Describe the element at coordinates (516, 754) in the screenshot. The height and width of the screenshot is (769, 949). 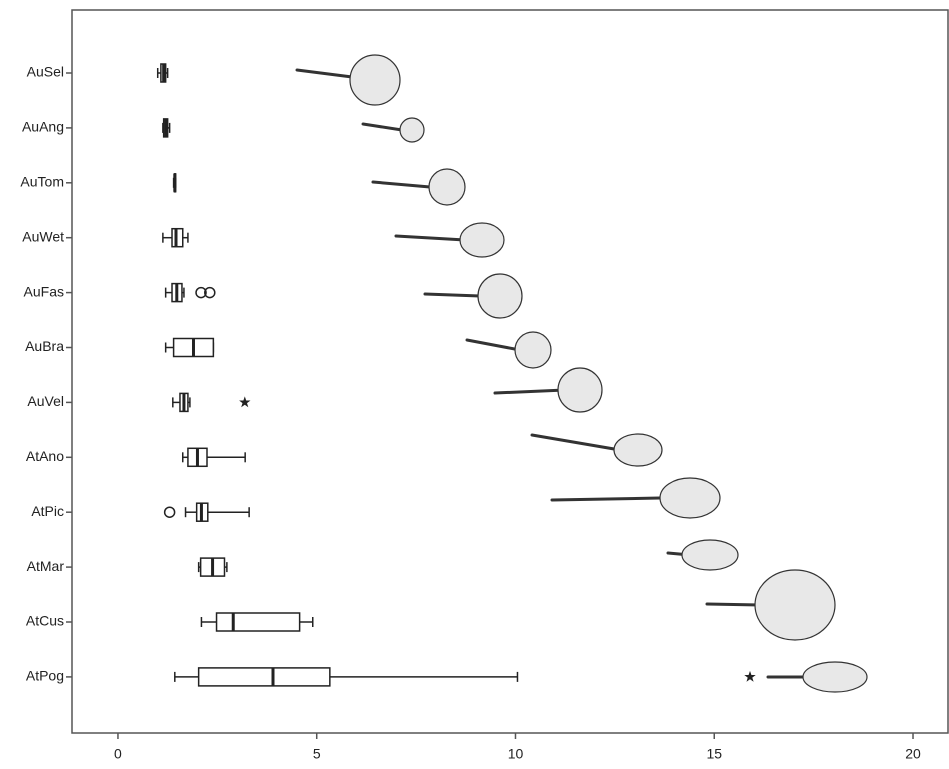
I see `x-tick-label: 10` at that location.